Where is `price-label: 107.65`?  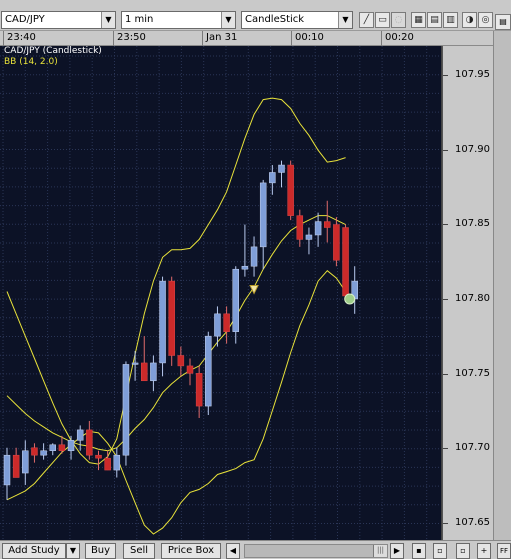
price-label: 107.65 is located at coordinates (472, 522).